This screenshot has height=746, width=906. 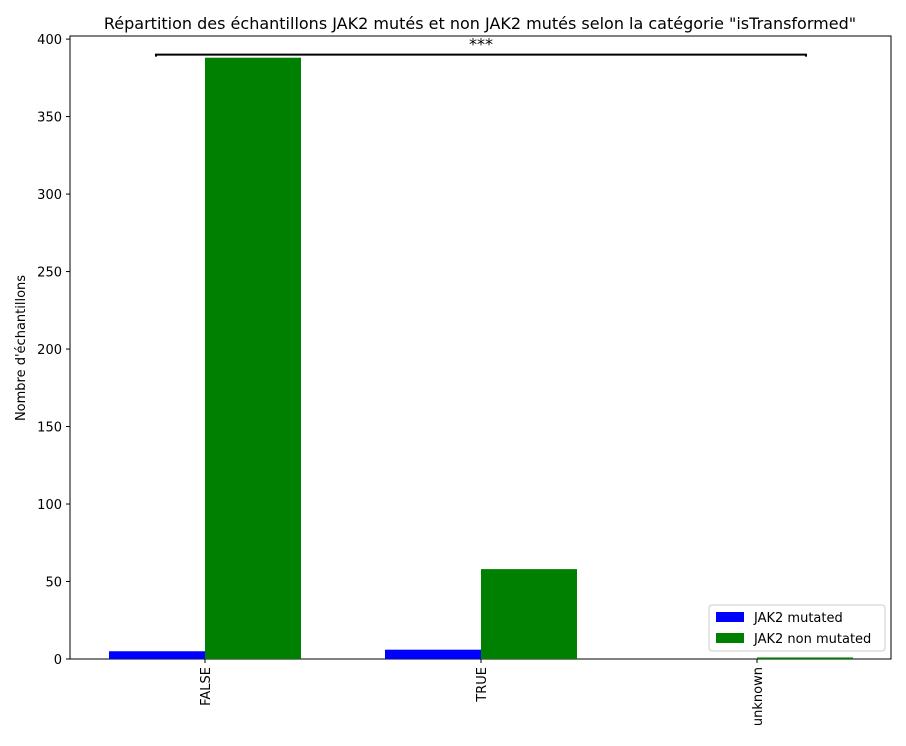 I want to click on legend-label-non-mutated: JAK2 non mutated, so click(x=812, y=639).